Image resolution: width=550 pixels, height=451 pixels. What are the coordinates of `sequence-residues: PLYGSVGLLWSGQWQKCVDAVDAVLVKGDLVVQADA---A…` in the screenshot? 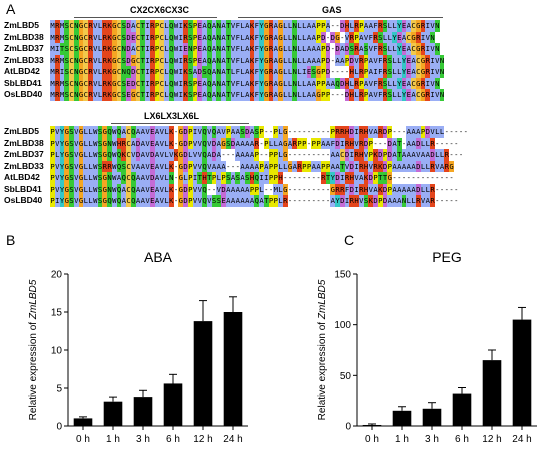 It's located at (256, 155).